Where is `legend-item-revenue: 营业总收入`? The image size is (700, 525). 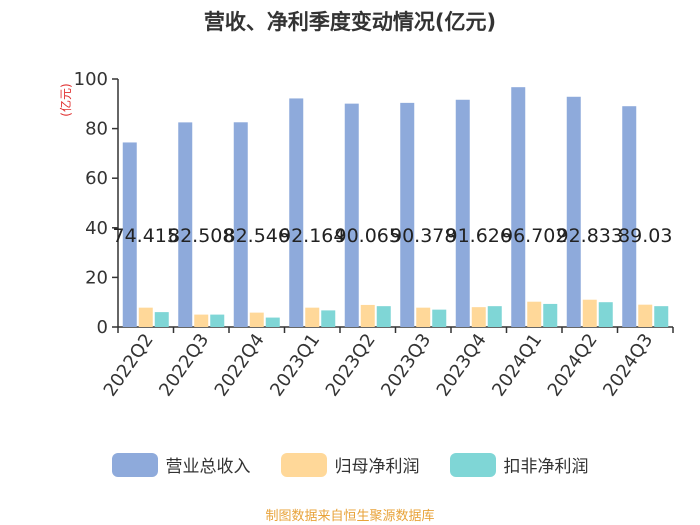 legend-item-revenue: 营业总收入 is located at coordinates (181, 464).